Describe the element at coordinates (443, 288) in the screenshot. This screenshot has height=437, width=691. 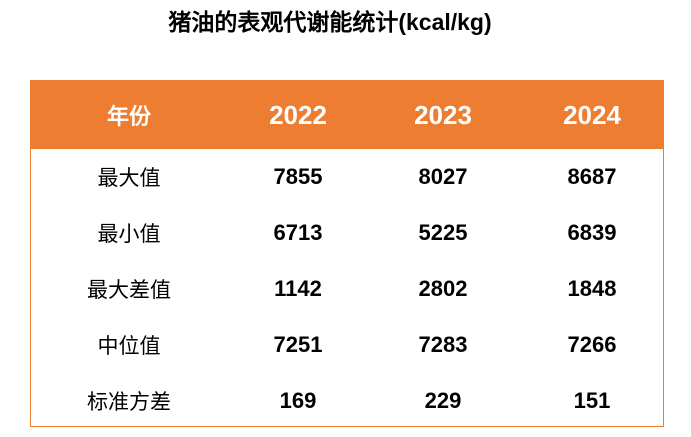
I see `value-cell: 2802` at that location.